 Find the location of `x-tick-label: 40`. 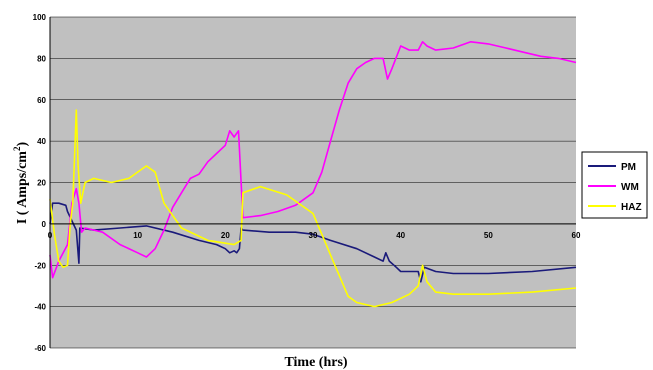

x-tick-label: 40 is located at coordinates (400, 235).